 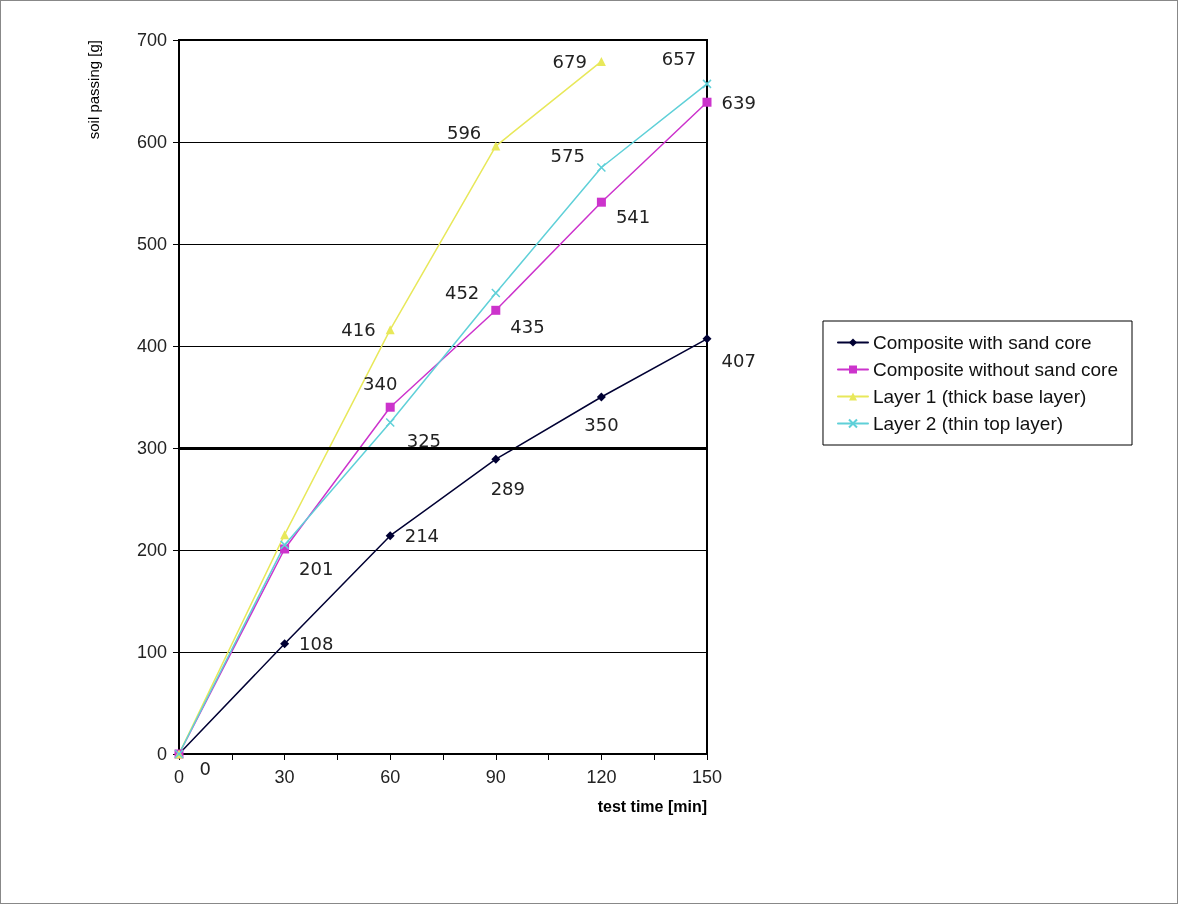 What do you see at coordinates (151, 550) in the screenshot?
I see `y-tick-label: 200` at bounding box center [151, 550].